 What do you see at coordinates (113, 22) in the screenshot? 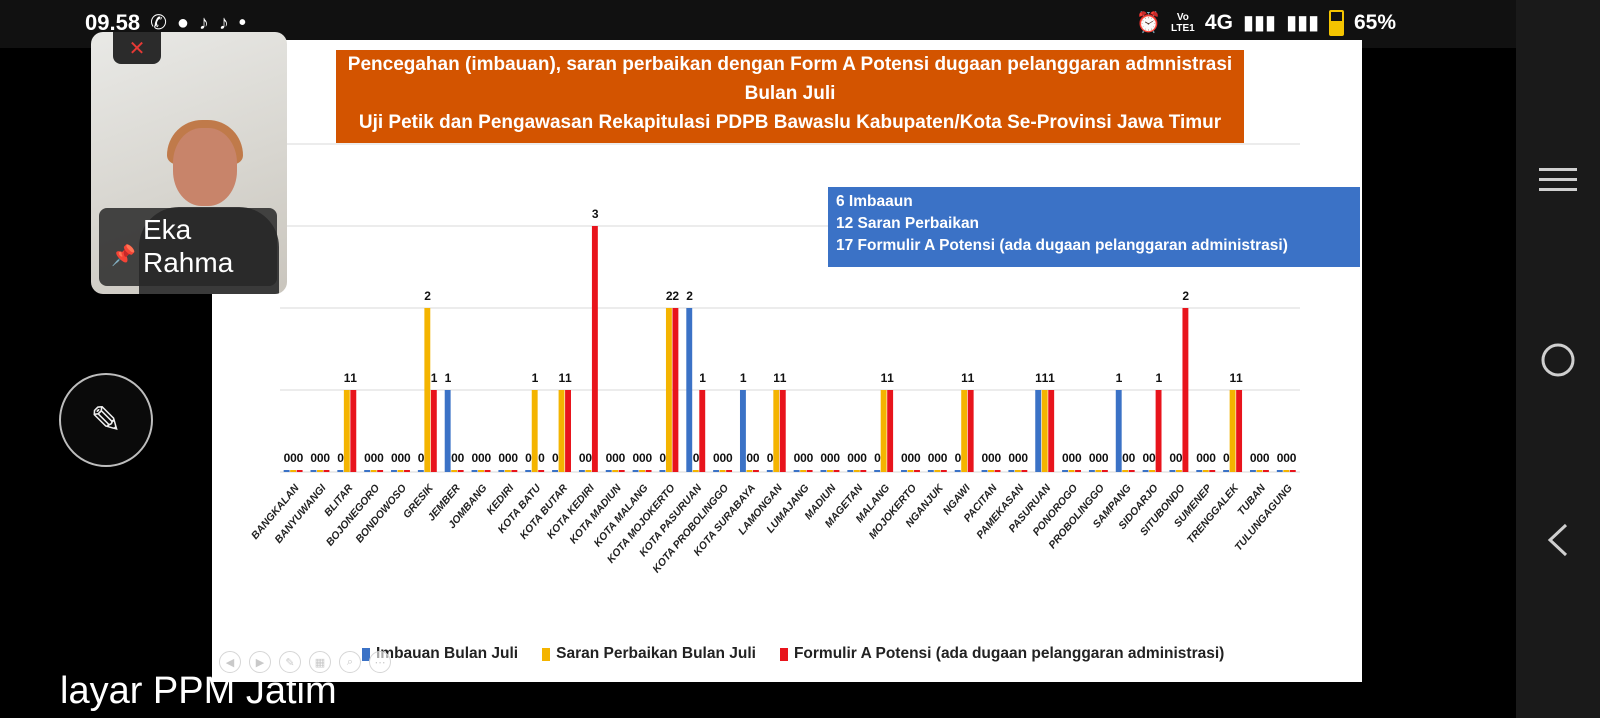
I see `clock: 09.58` at bounding box center [113, 22].